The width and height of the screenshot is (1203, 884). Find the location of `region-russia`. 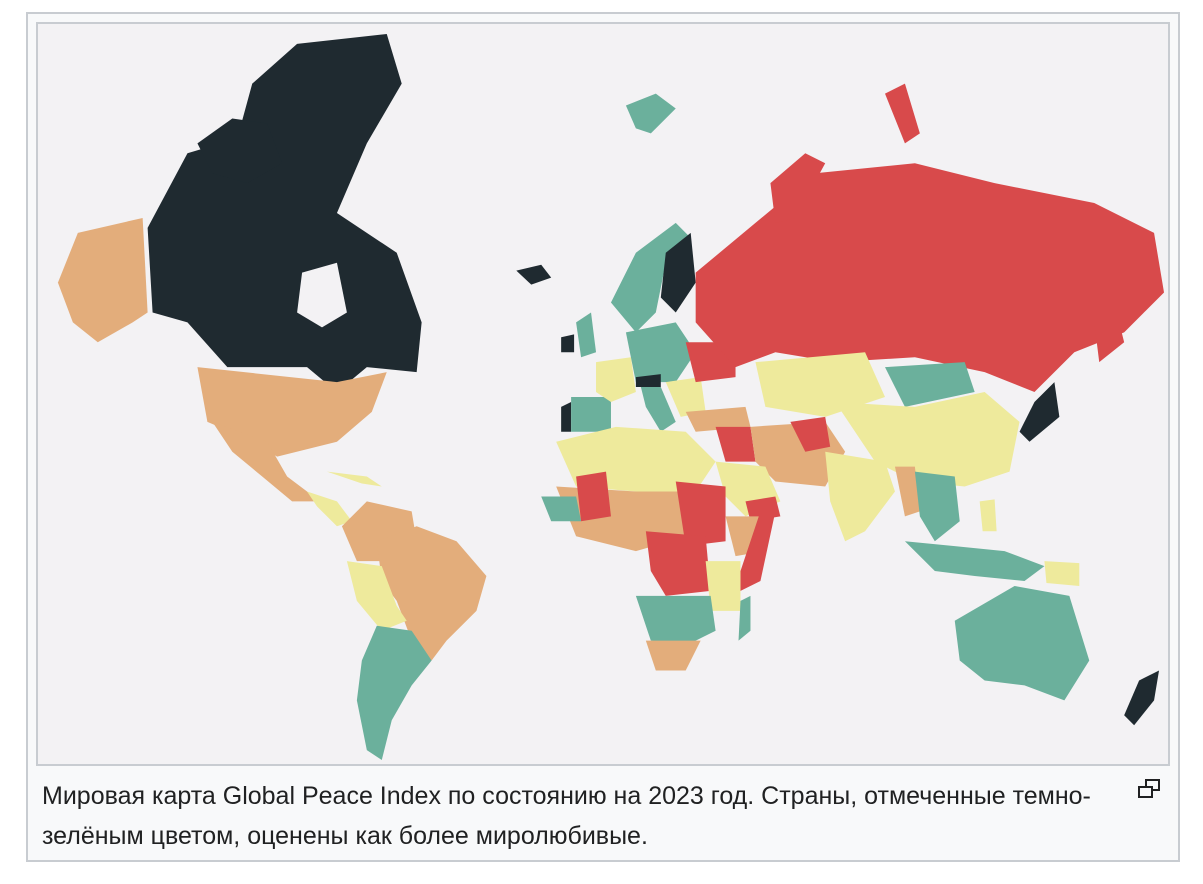

region-russia is located at coordinates (930, 278).